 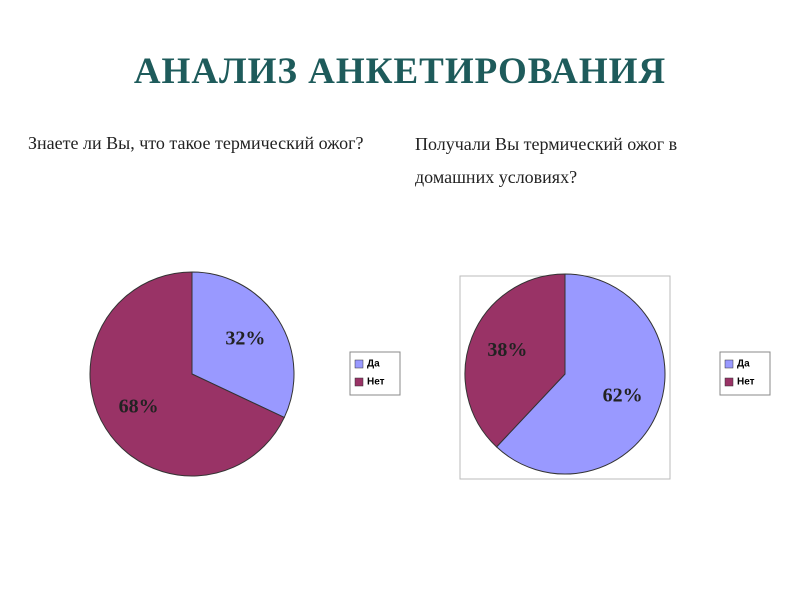 What do you see at coordinates (245, 339) in the screenshot?
I see `data-label: 32%` at bounding box center [245, 339].